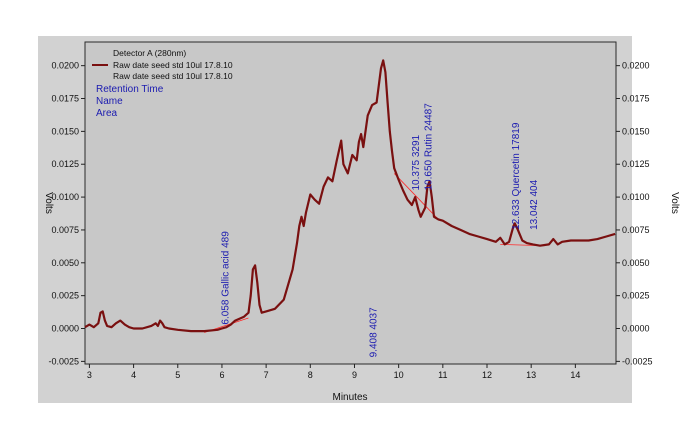 This screenshot has height=435, width=689. Describe the element at coordinates (63, 361) in the screenshot. I see `y-tick-label-left: -0.0025` at that location.